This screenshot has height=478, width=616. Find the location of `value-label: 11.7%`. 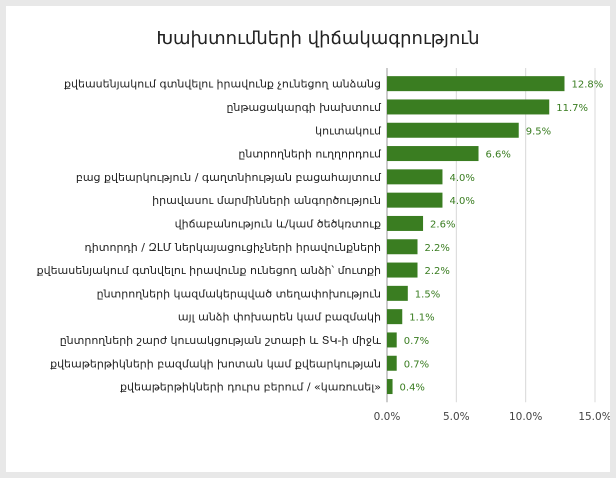

value-label: 11.7% is located at coordinates (572, 108).